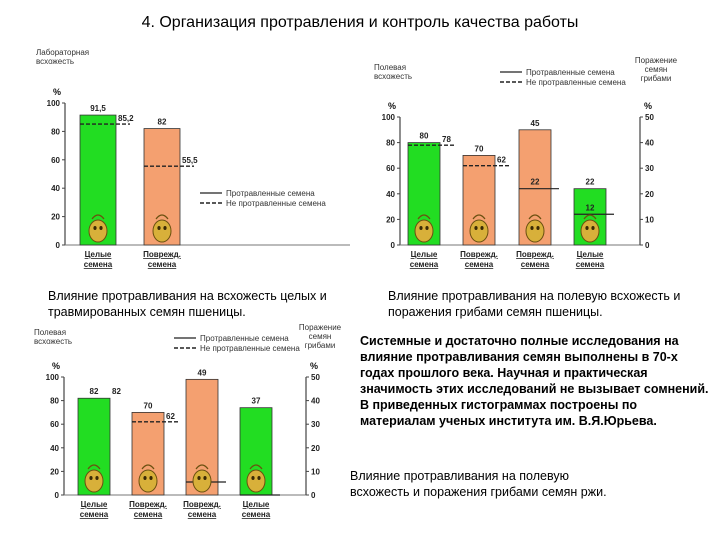 This screenshot has width=720, height=540. I want to click on y2-tick-label: 20, so click(649, 194).